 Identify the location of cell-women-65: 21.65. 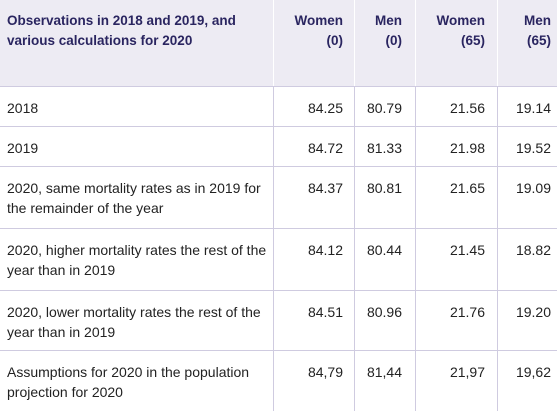
(456, 197).